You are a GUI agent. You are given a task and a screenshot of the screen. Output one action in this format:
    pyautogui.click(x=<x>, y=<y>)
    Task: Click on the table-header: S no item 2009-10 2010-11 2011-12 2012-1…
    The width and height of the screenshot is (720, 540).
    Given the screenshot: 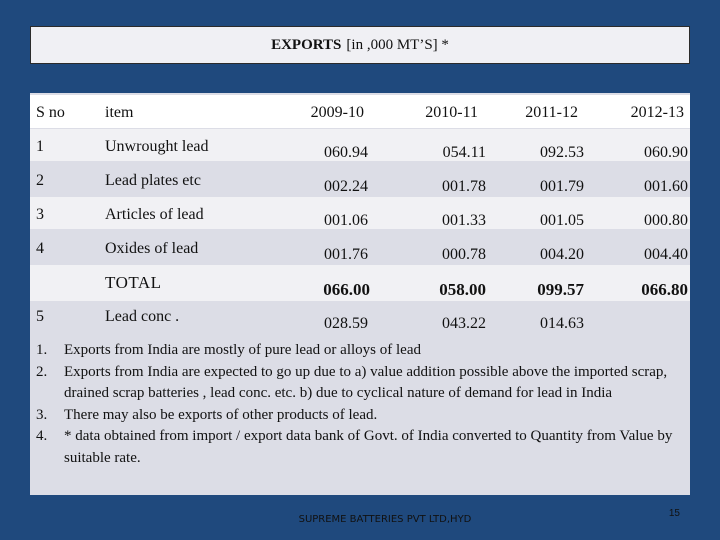 What is the action you would take?
    pyautogui.click(x=360, y=111)
    